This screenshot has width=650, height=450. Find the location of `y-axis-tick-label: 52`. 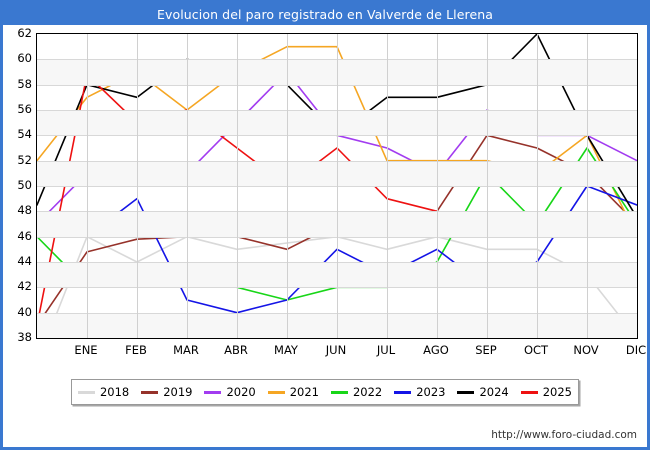

y-axis-tick-label: 52 is located at coordinates (24, 159).